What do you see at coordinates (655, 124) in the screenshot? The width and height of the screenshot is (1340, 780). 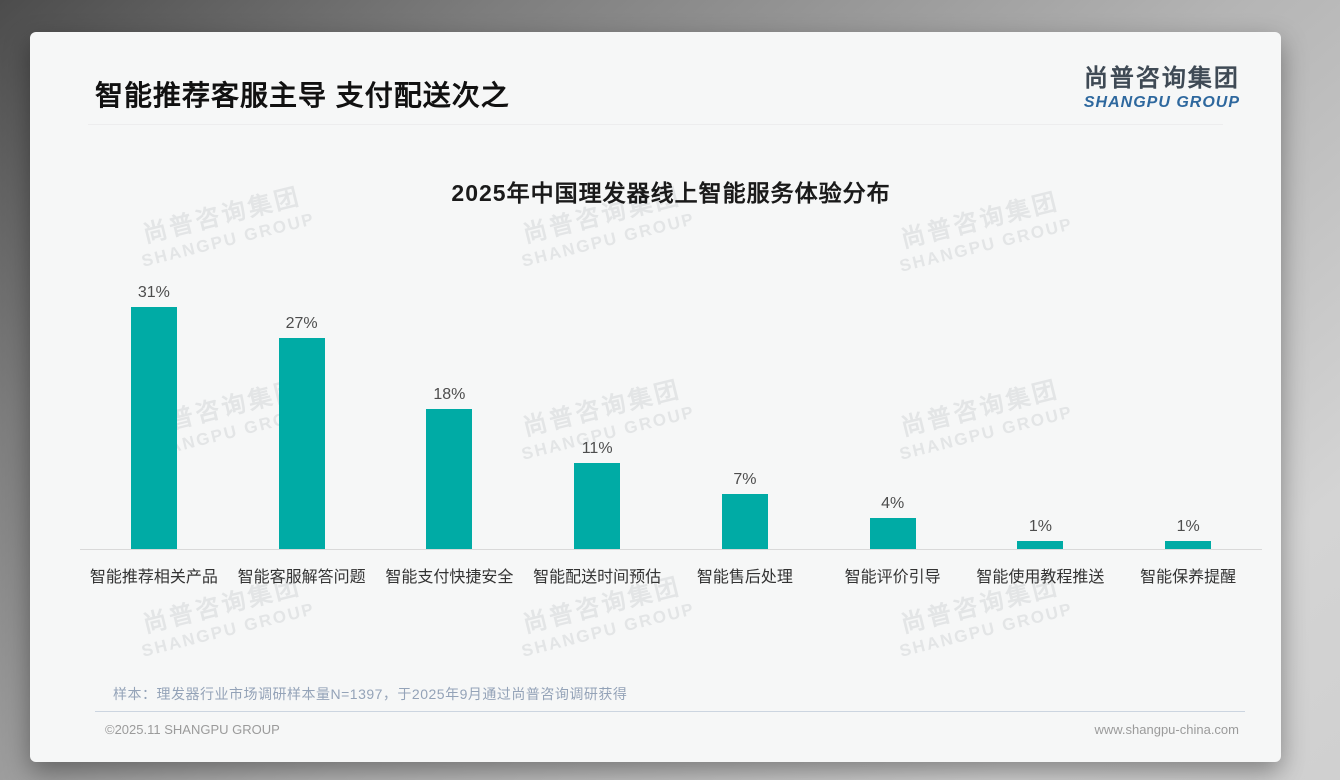 I see `header-divider` at bounding box center [655, 124].